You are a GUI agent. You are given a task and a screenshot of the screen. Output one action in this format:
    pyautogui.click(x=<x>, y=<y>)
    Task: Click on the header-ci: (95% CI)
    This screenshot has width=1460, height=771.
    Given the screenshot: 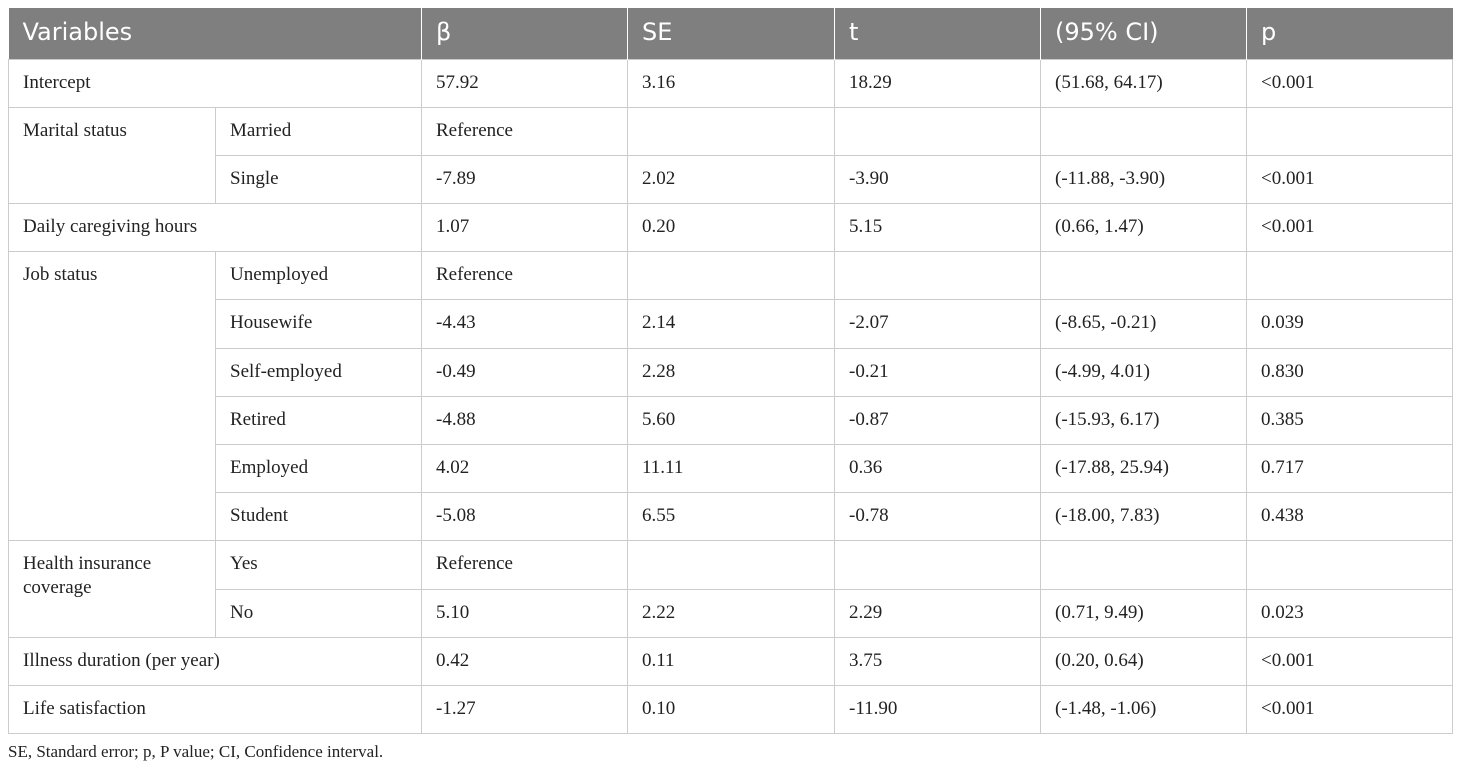 What is the action you would take?
    pyautogui.click(x=1143, y=33)
    